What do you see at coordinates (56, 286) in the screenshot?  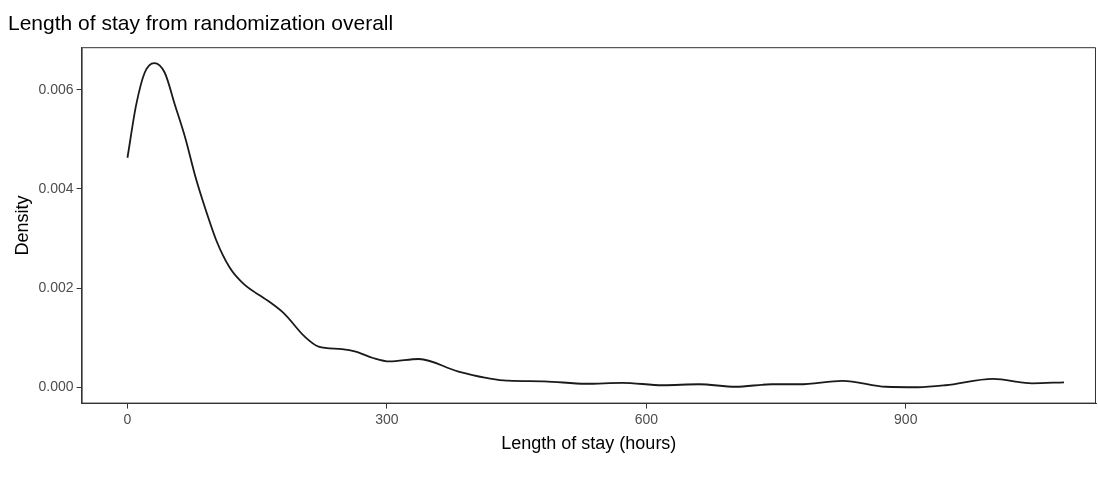 I see `y-tick-label: 0.002` at bounding box center [56, 286].